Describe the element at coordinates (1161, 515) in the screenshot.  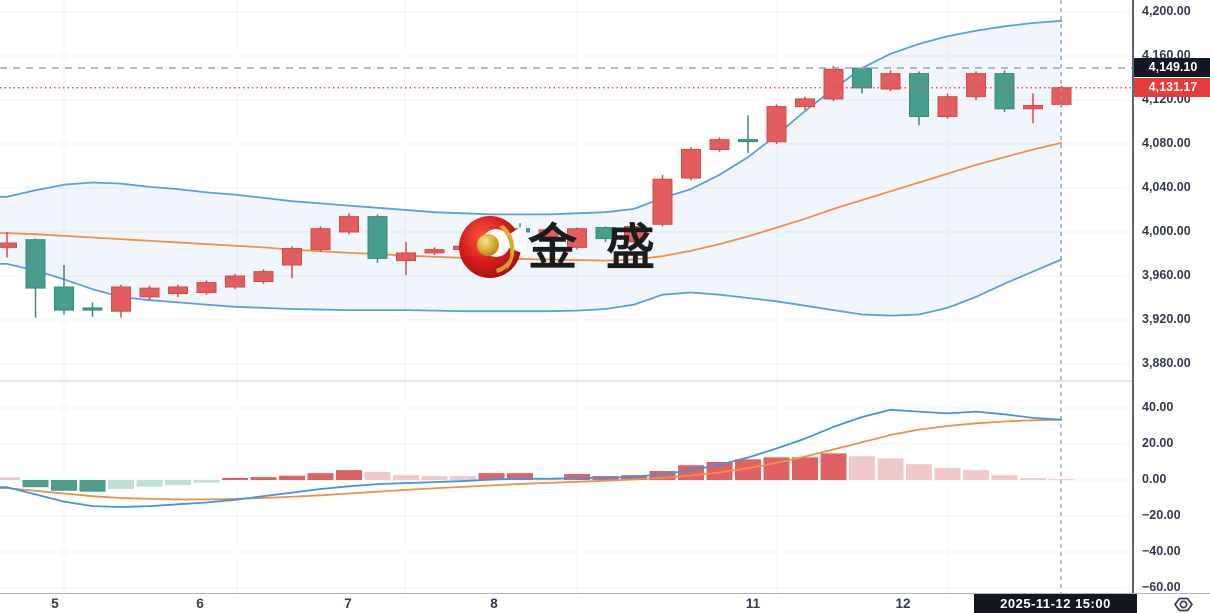
I see `axis-tick-label: −20.00` at that location.